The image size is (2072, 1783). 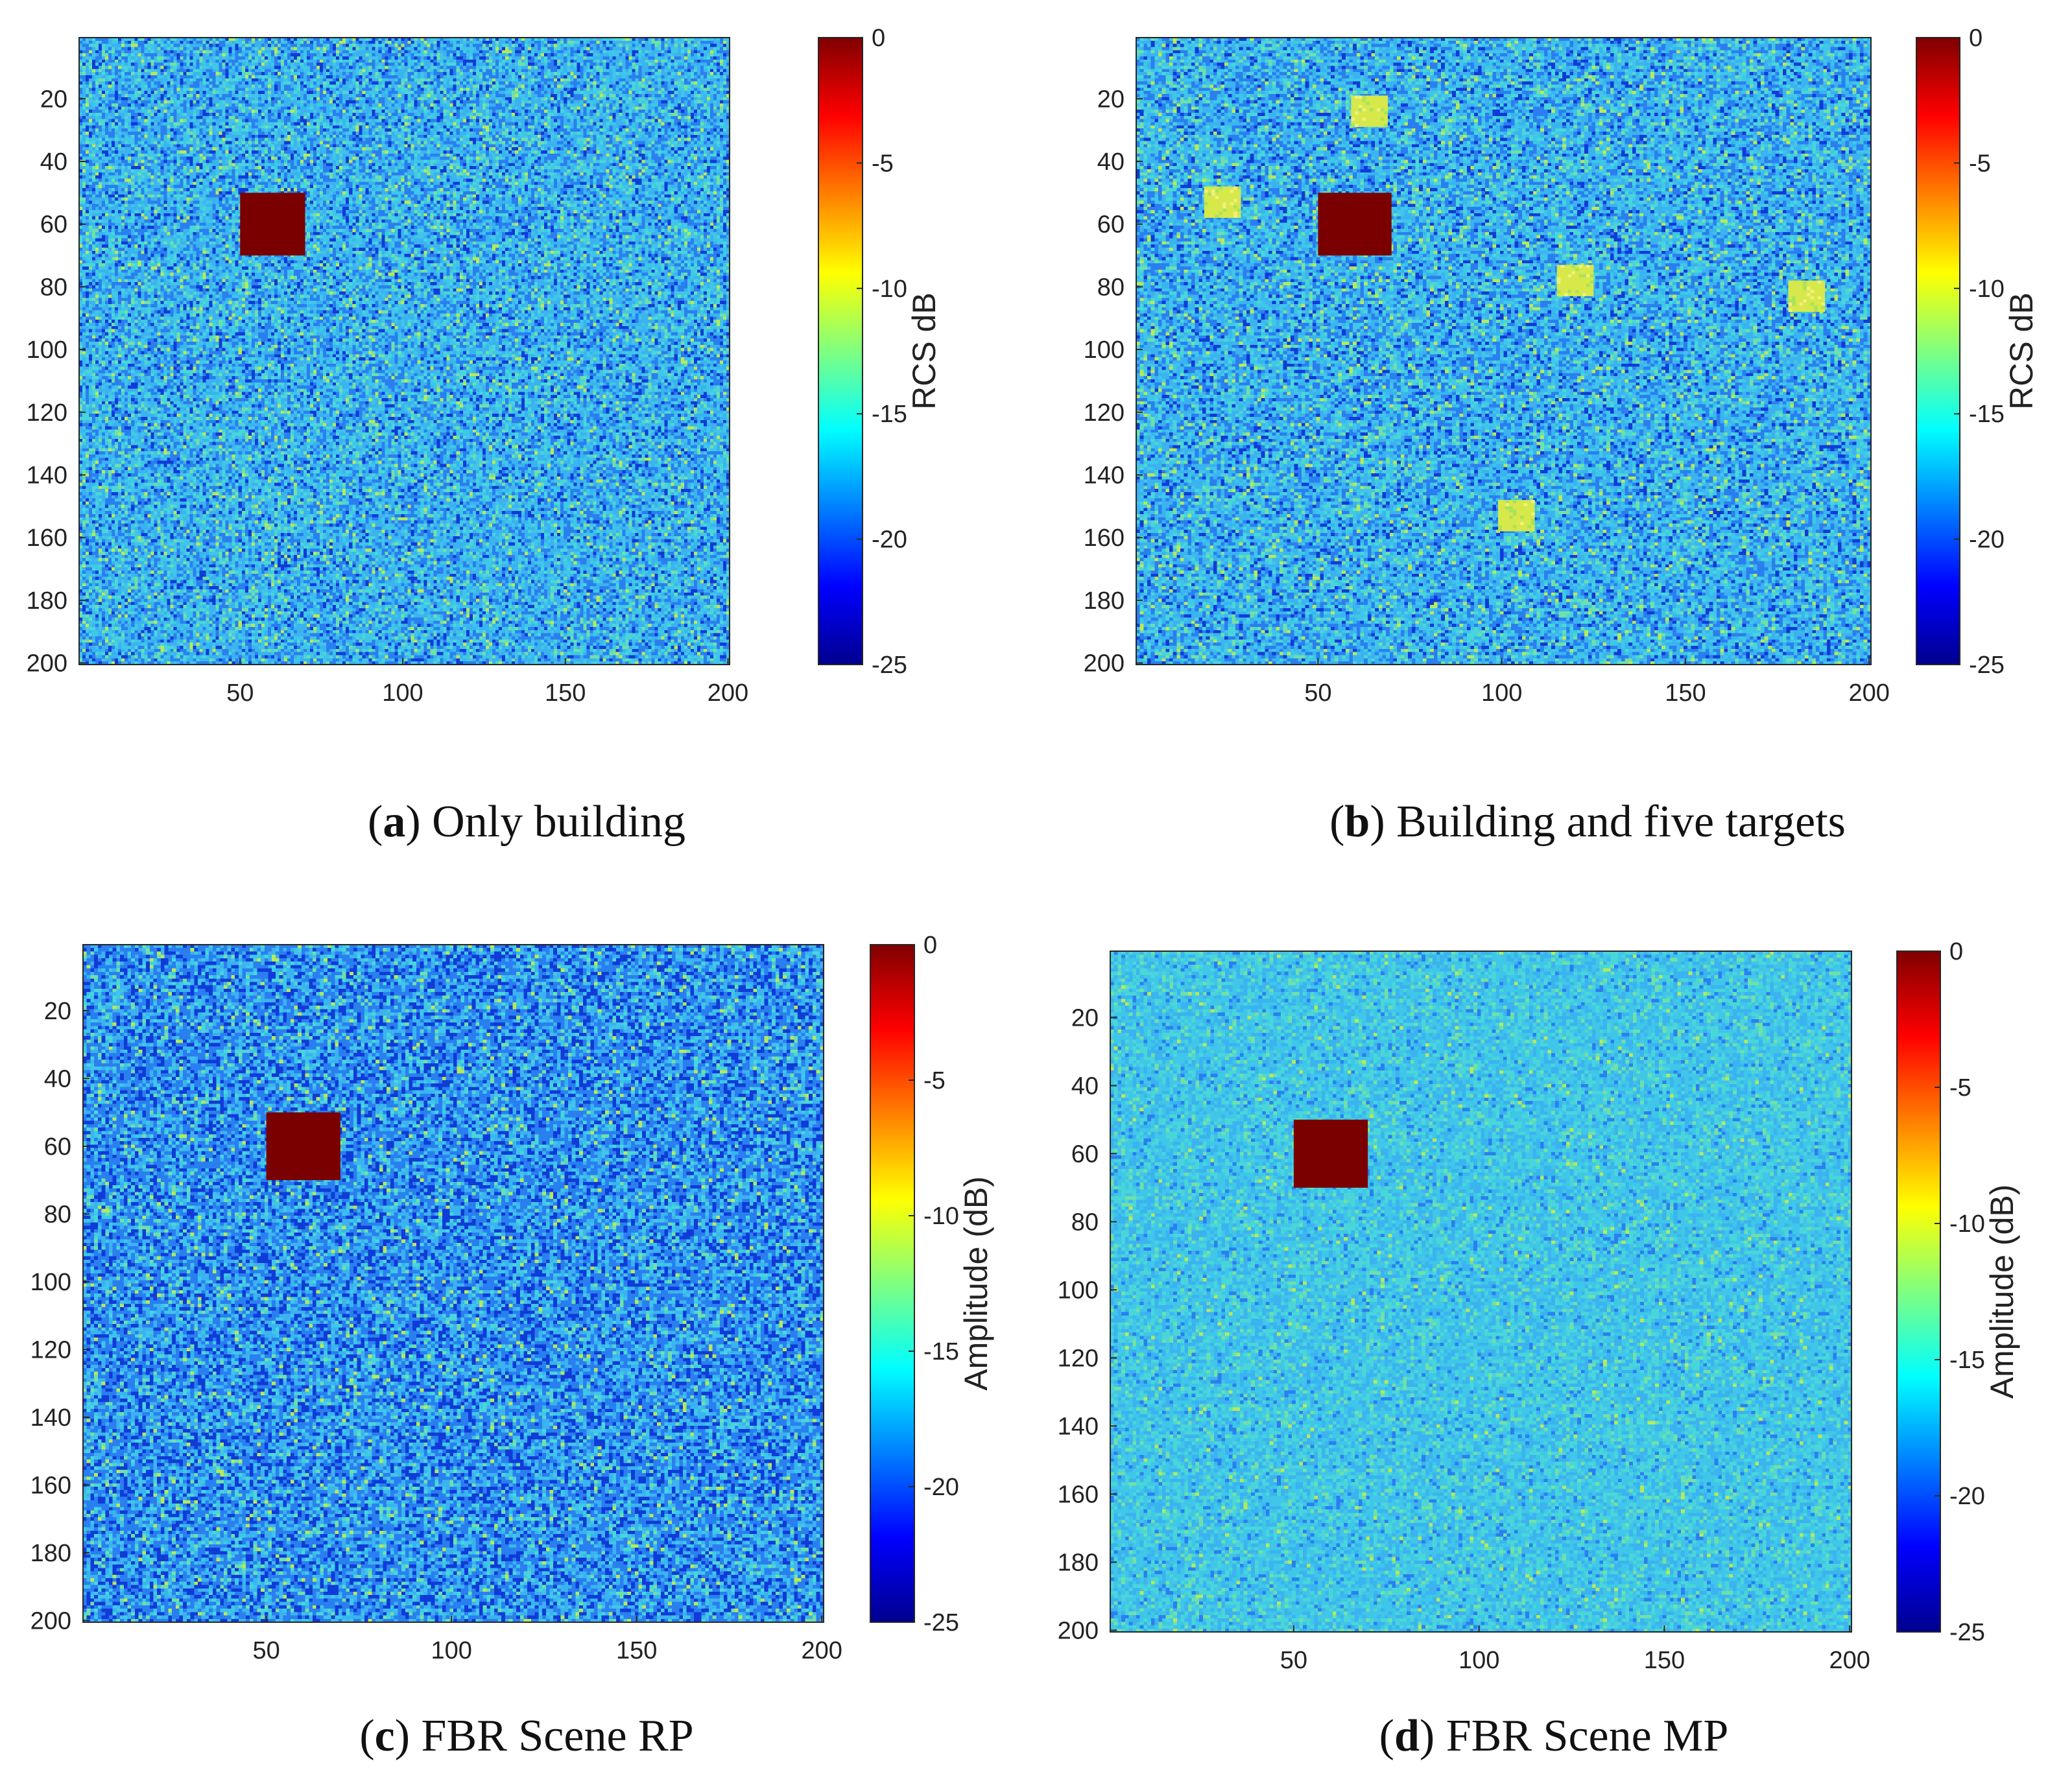 I want to click on colorbar-c: 0 -5 -10 -15 -20 -25 Amplitude (dB), so click(x=932, y=1284).